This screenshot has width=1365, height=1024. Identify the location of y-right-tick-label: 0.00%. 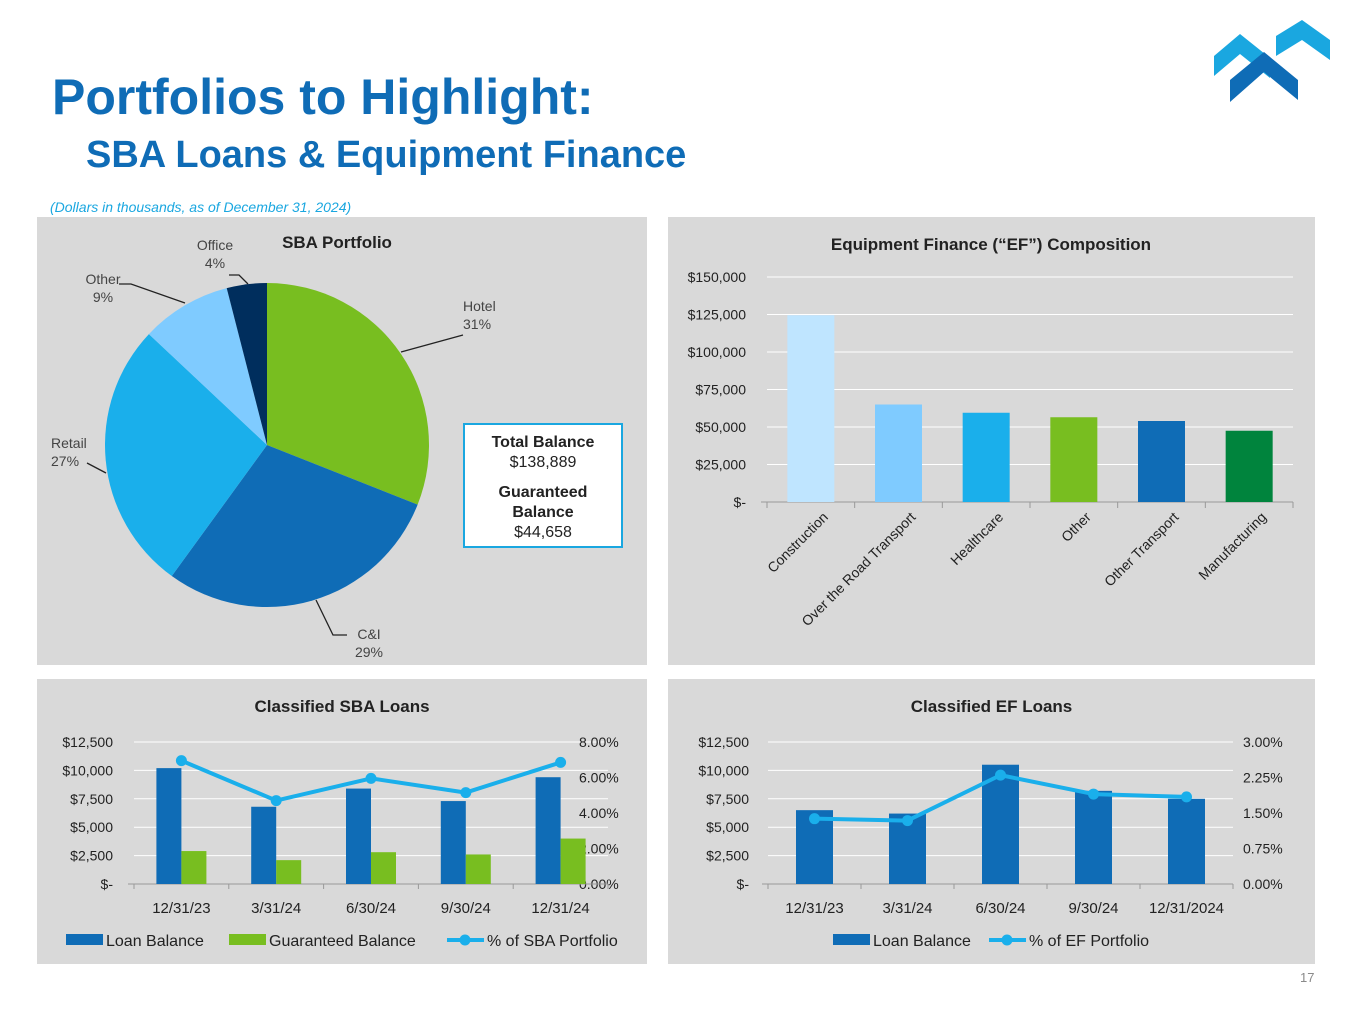
(1263, 884).